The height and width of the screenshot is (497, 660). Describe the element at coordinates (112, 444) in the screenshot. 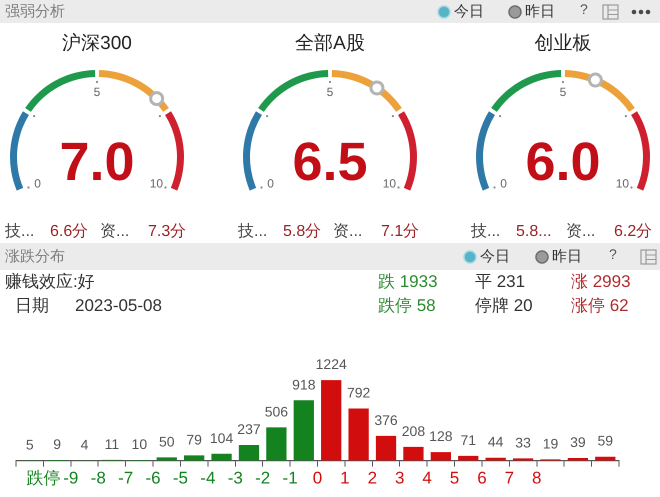

I see `data-label: 11` at that location.